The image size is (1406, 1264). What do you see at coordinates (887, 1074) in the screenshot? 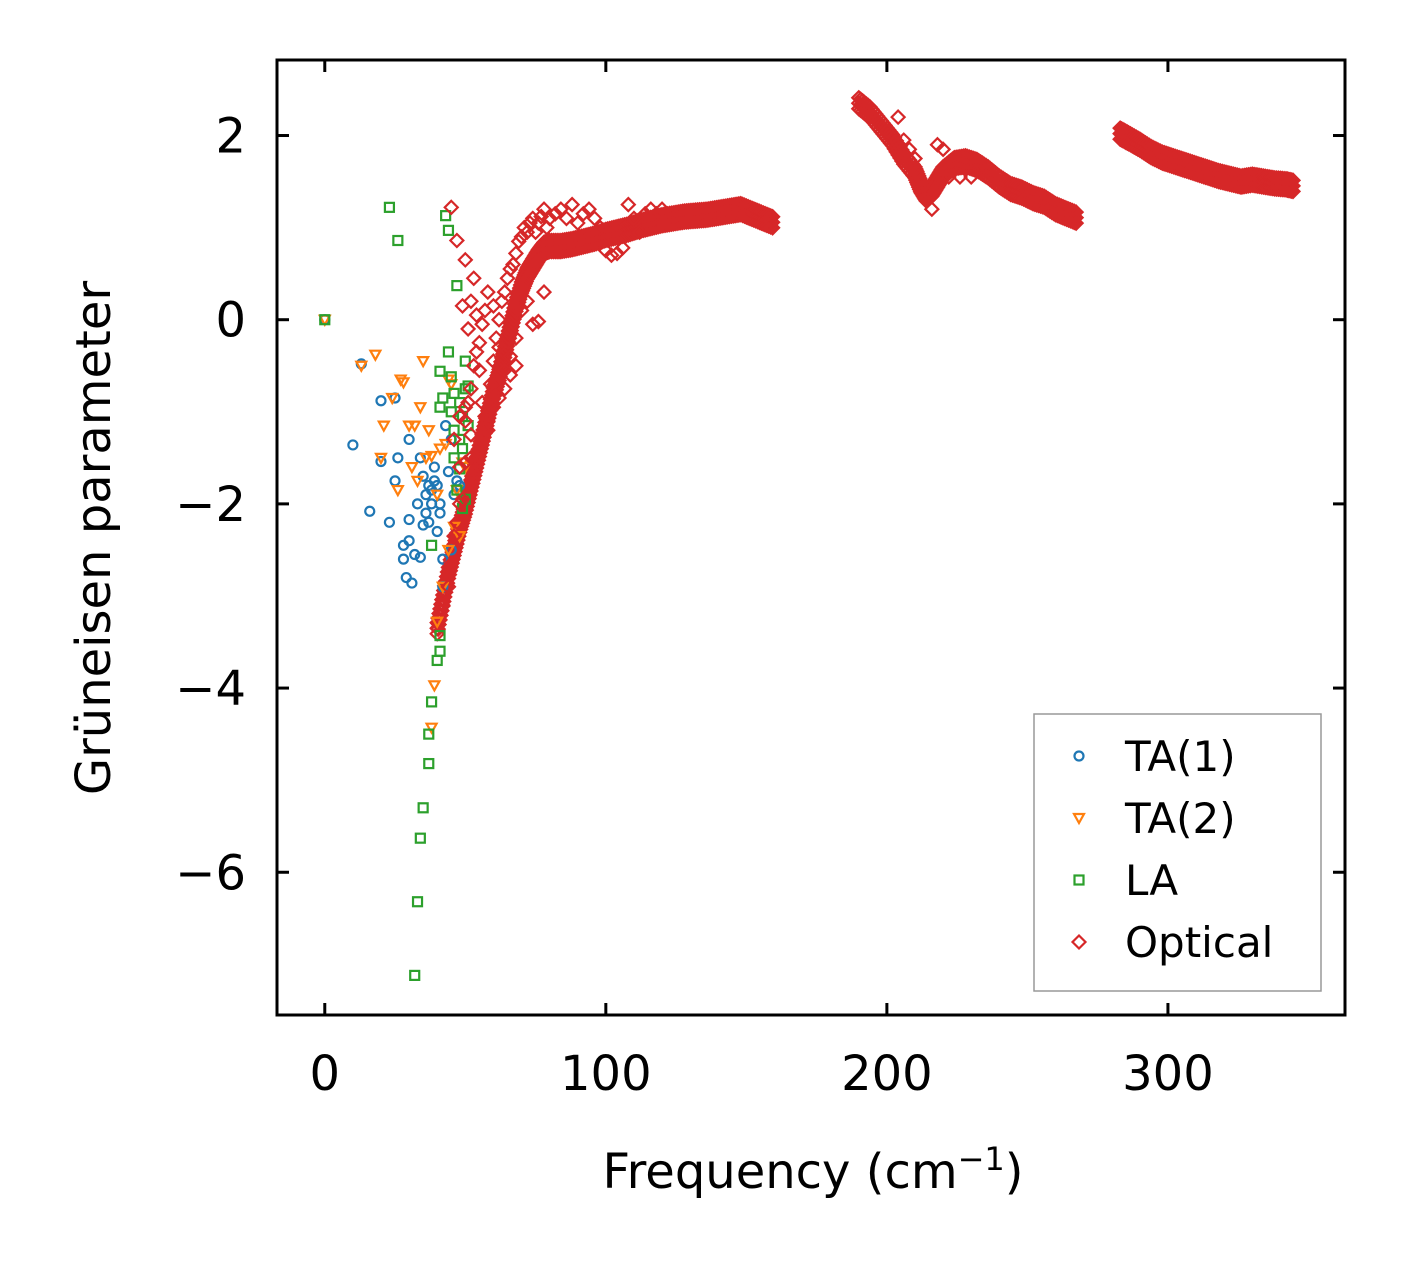
I see `x-tick-label: 200` at bounding box center [887, 1074].